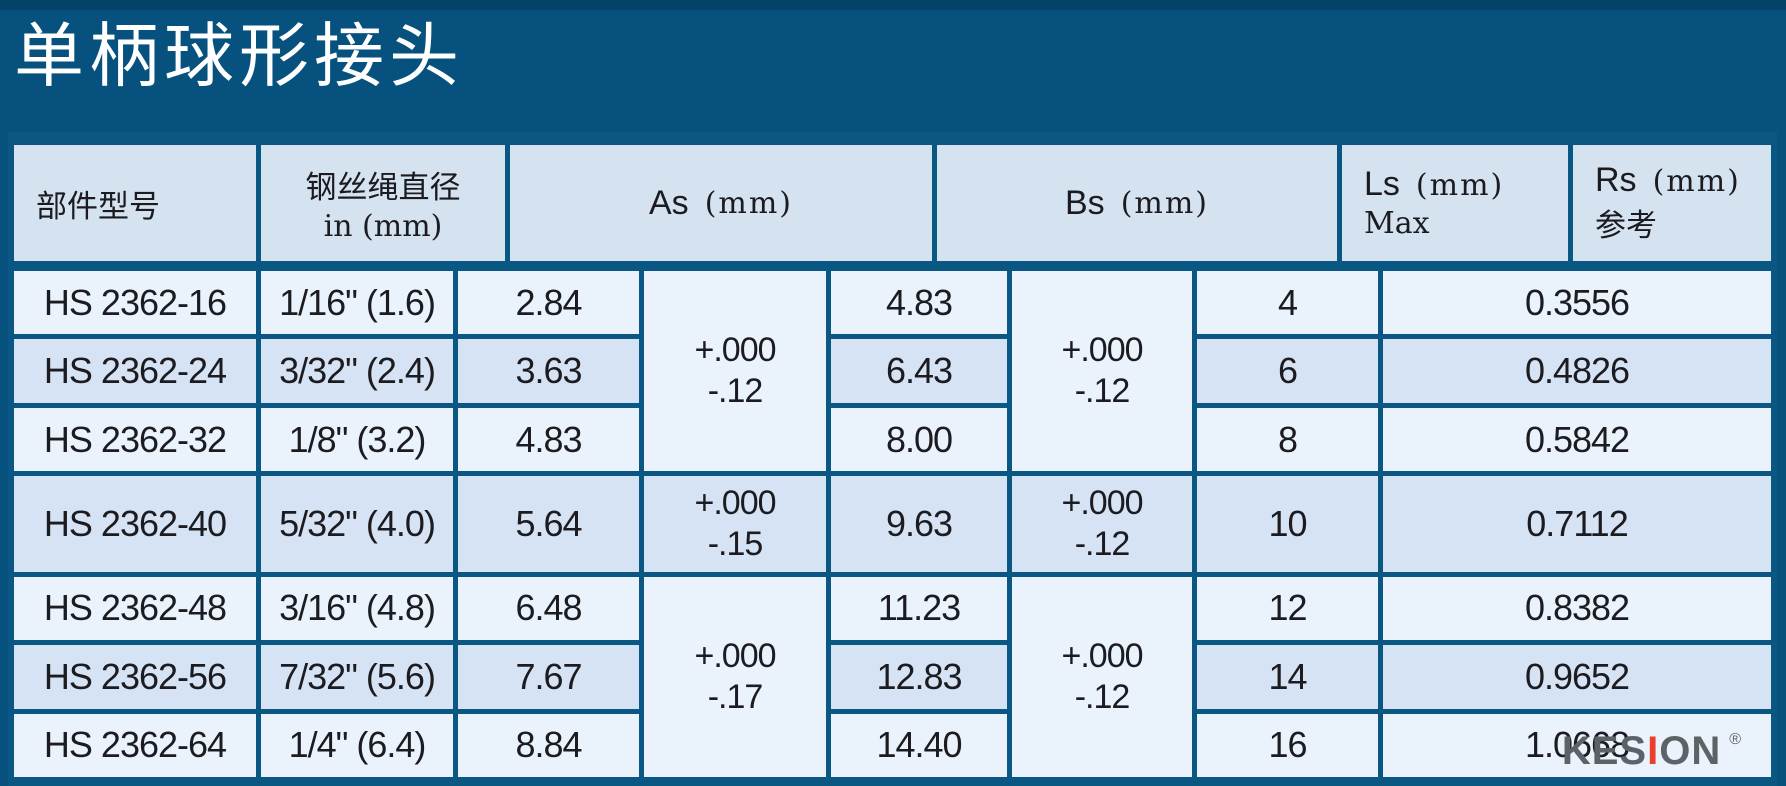 This screenshot has width=1786, height=786. What do you see at coordinates (357, 439) in the screenshot?
I see `cell-diameter: 1/8" (3.2)` at bounding box center [357, 439].